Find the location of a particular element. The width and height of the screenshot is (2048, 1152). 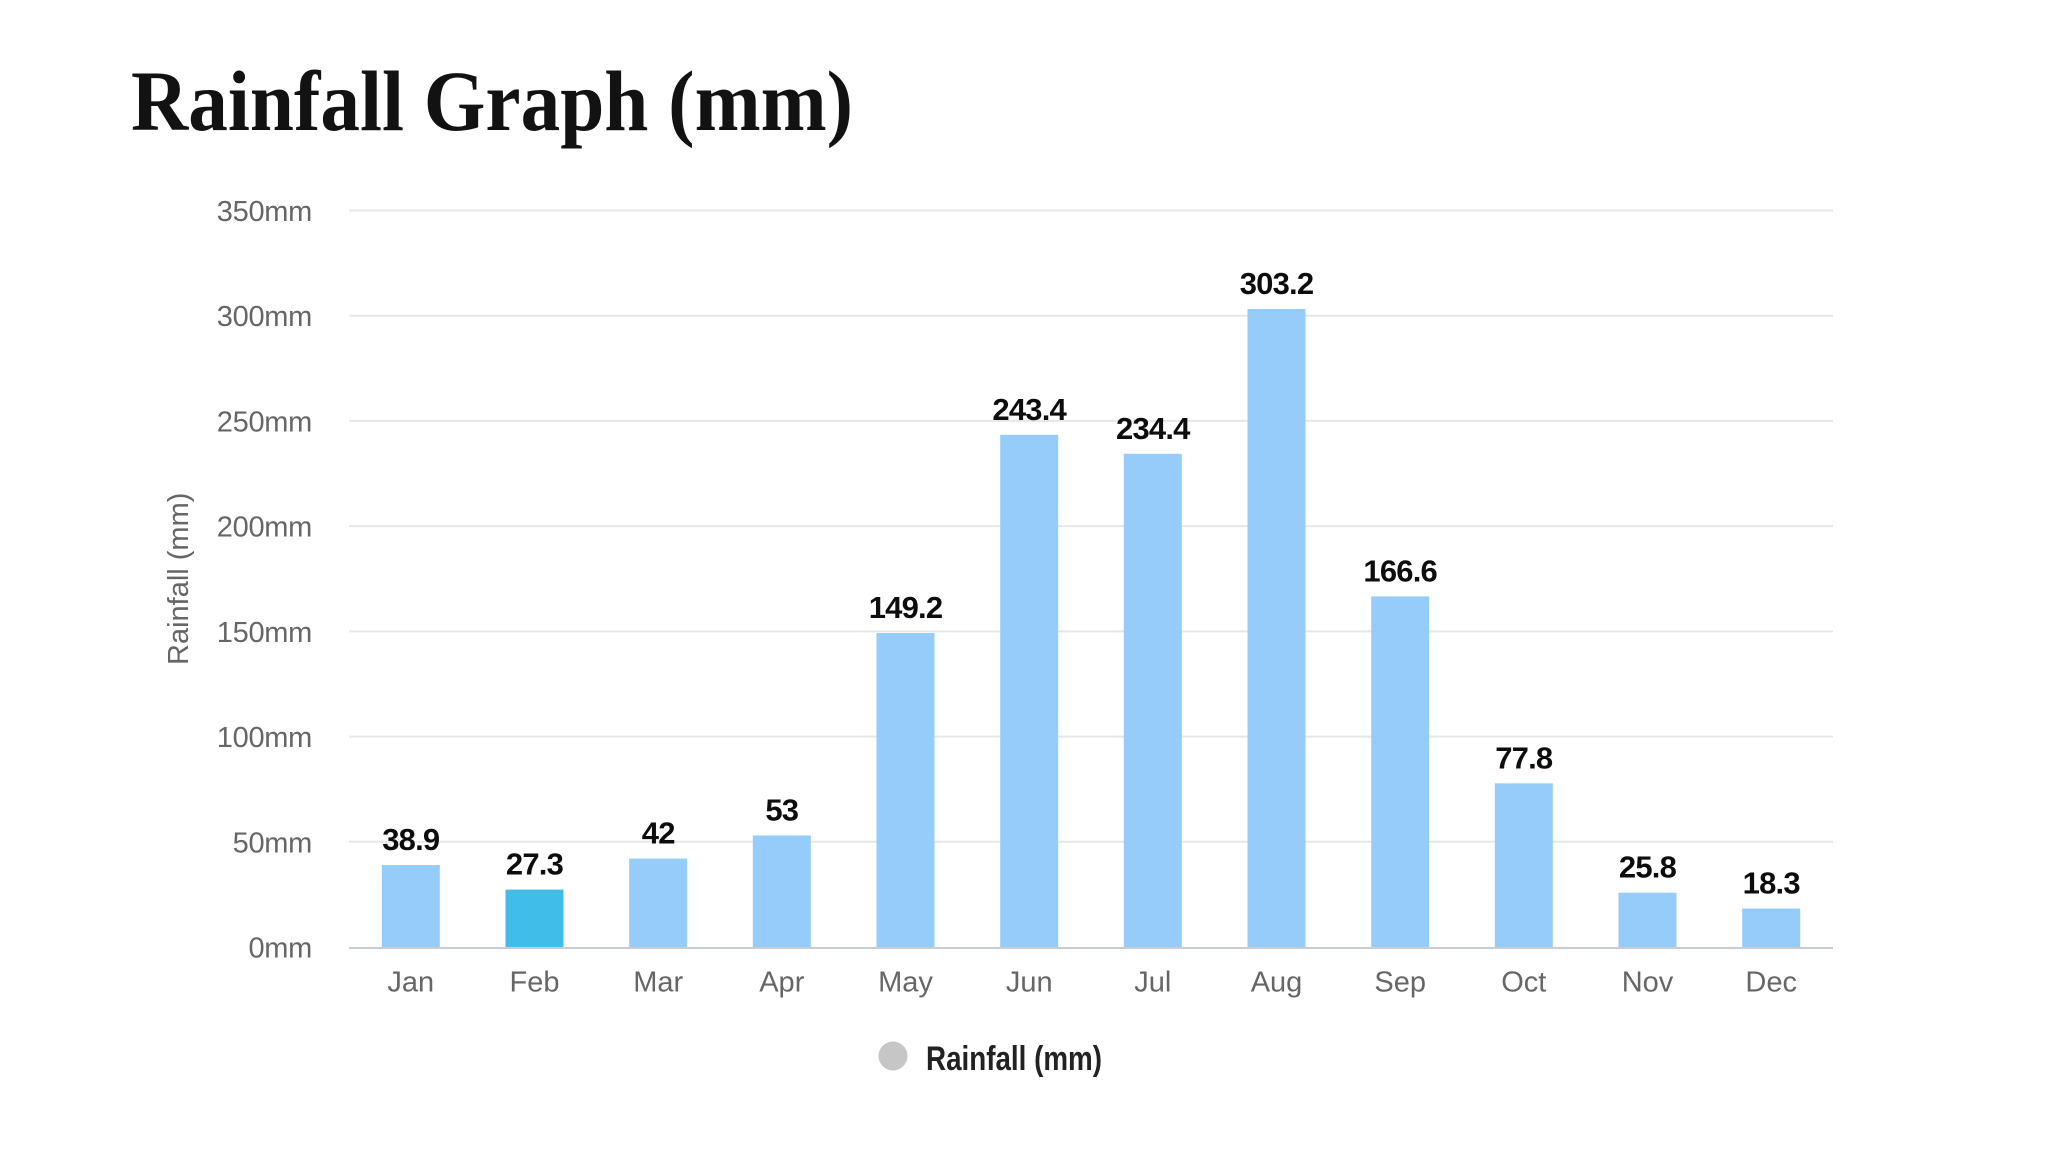

svg-text: 27.3 is located at coordinates (535, 864).